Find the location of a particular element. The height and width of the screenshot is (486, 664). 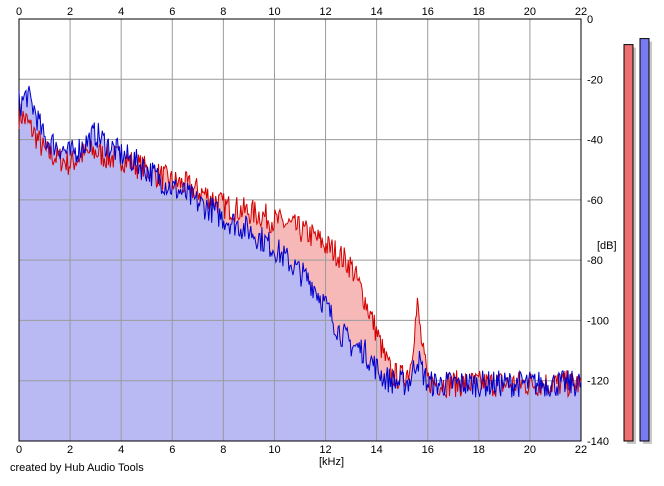

x-tick-label-bottom: 12 is located at coordinates (325, 450).